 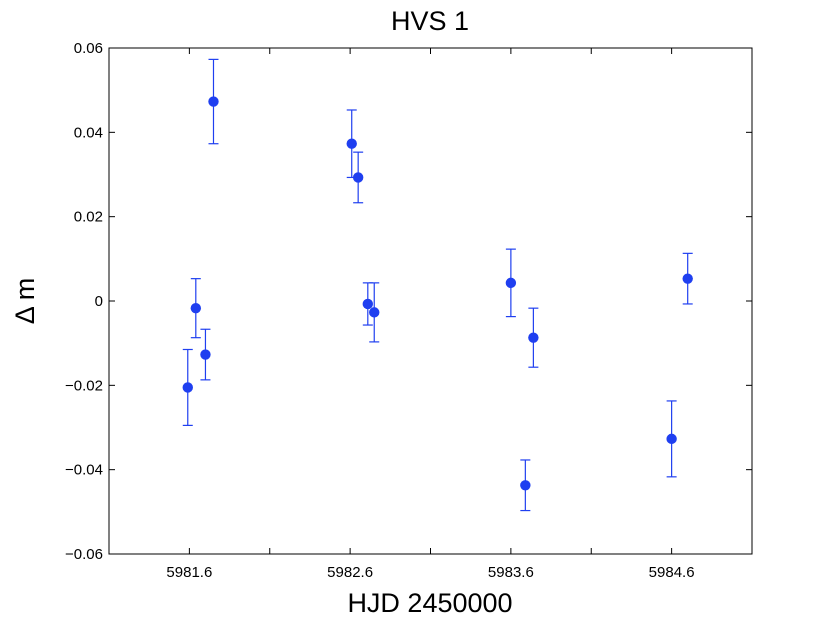 What do you see at coordinates (88, 217) in the screenshot?
I see `y-tick-label: 0.02` at bounding box center [88, 217].